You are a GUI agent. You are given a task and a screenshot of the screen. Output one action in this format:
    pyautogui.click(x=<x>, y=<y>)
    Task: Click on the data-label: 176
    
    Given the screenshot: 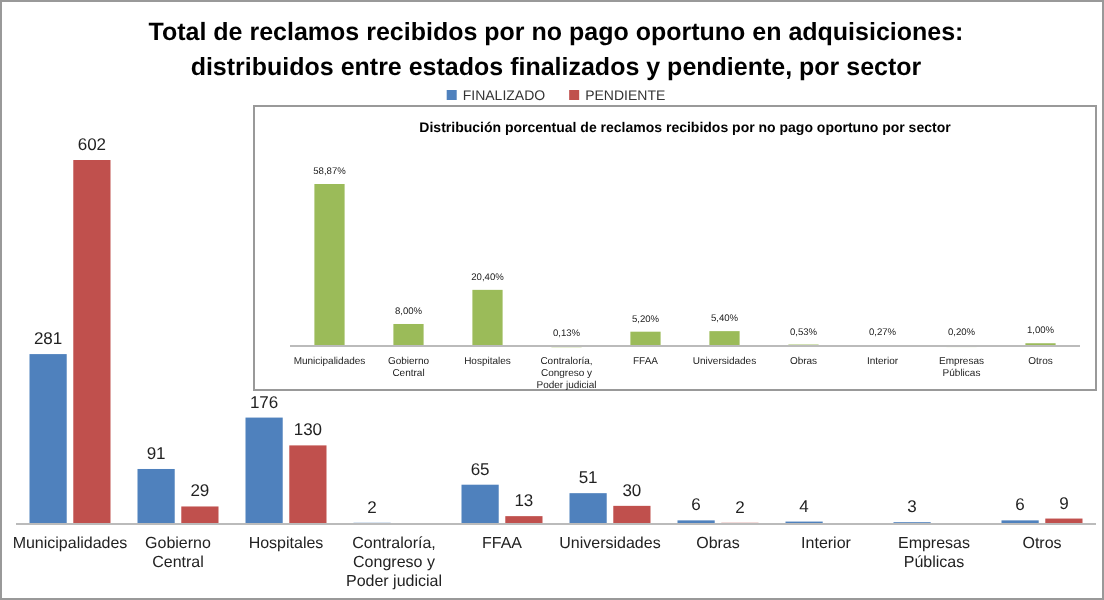 What is the action you would take?
    pyautogui.click(x=264, y=401)
    